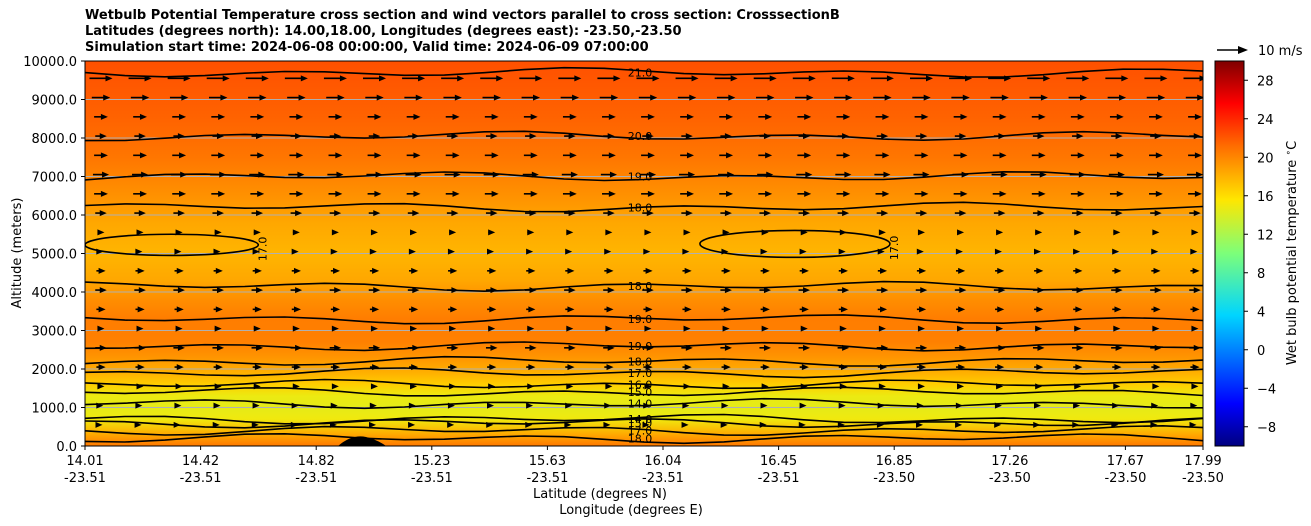 Image resolution: width=1311 pixels, height=526 pixels. Describe the element at coordinates (1261, 351) in the screenshot. I see `colorbar-tick-label: 0` at that location.